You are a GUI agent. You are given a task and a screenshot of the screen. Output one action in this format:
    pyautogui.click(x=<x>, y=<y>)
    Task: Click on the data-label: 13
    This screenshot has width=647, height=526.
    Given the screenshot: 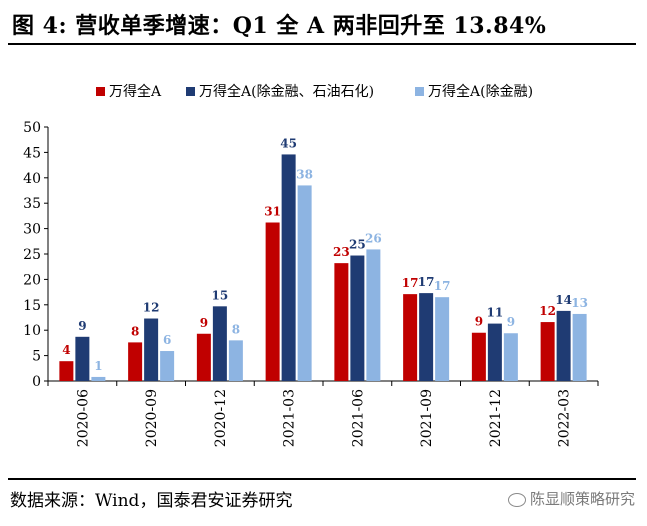 What is the action you would take?
    pyautogui.click(x=579, y=303)
    